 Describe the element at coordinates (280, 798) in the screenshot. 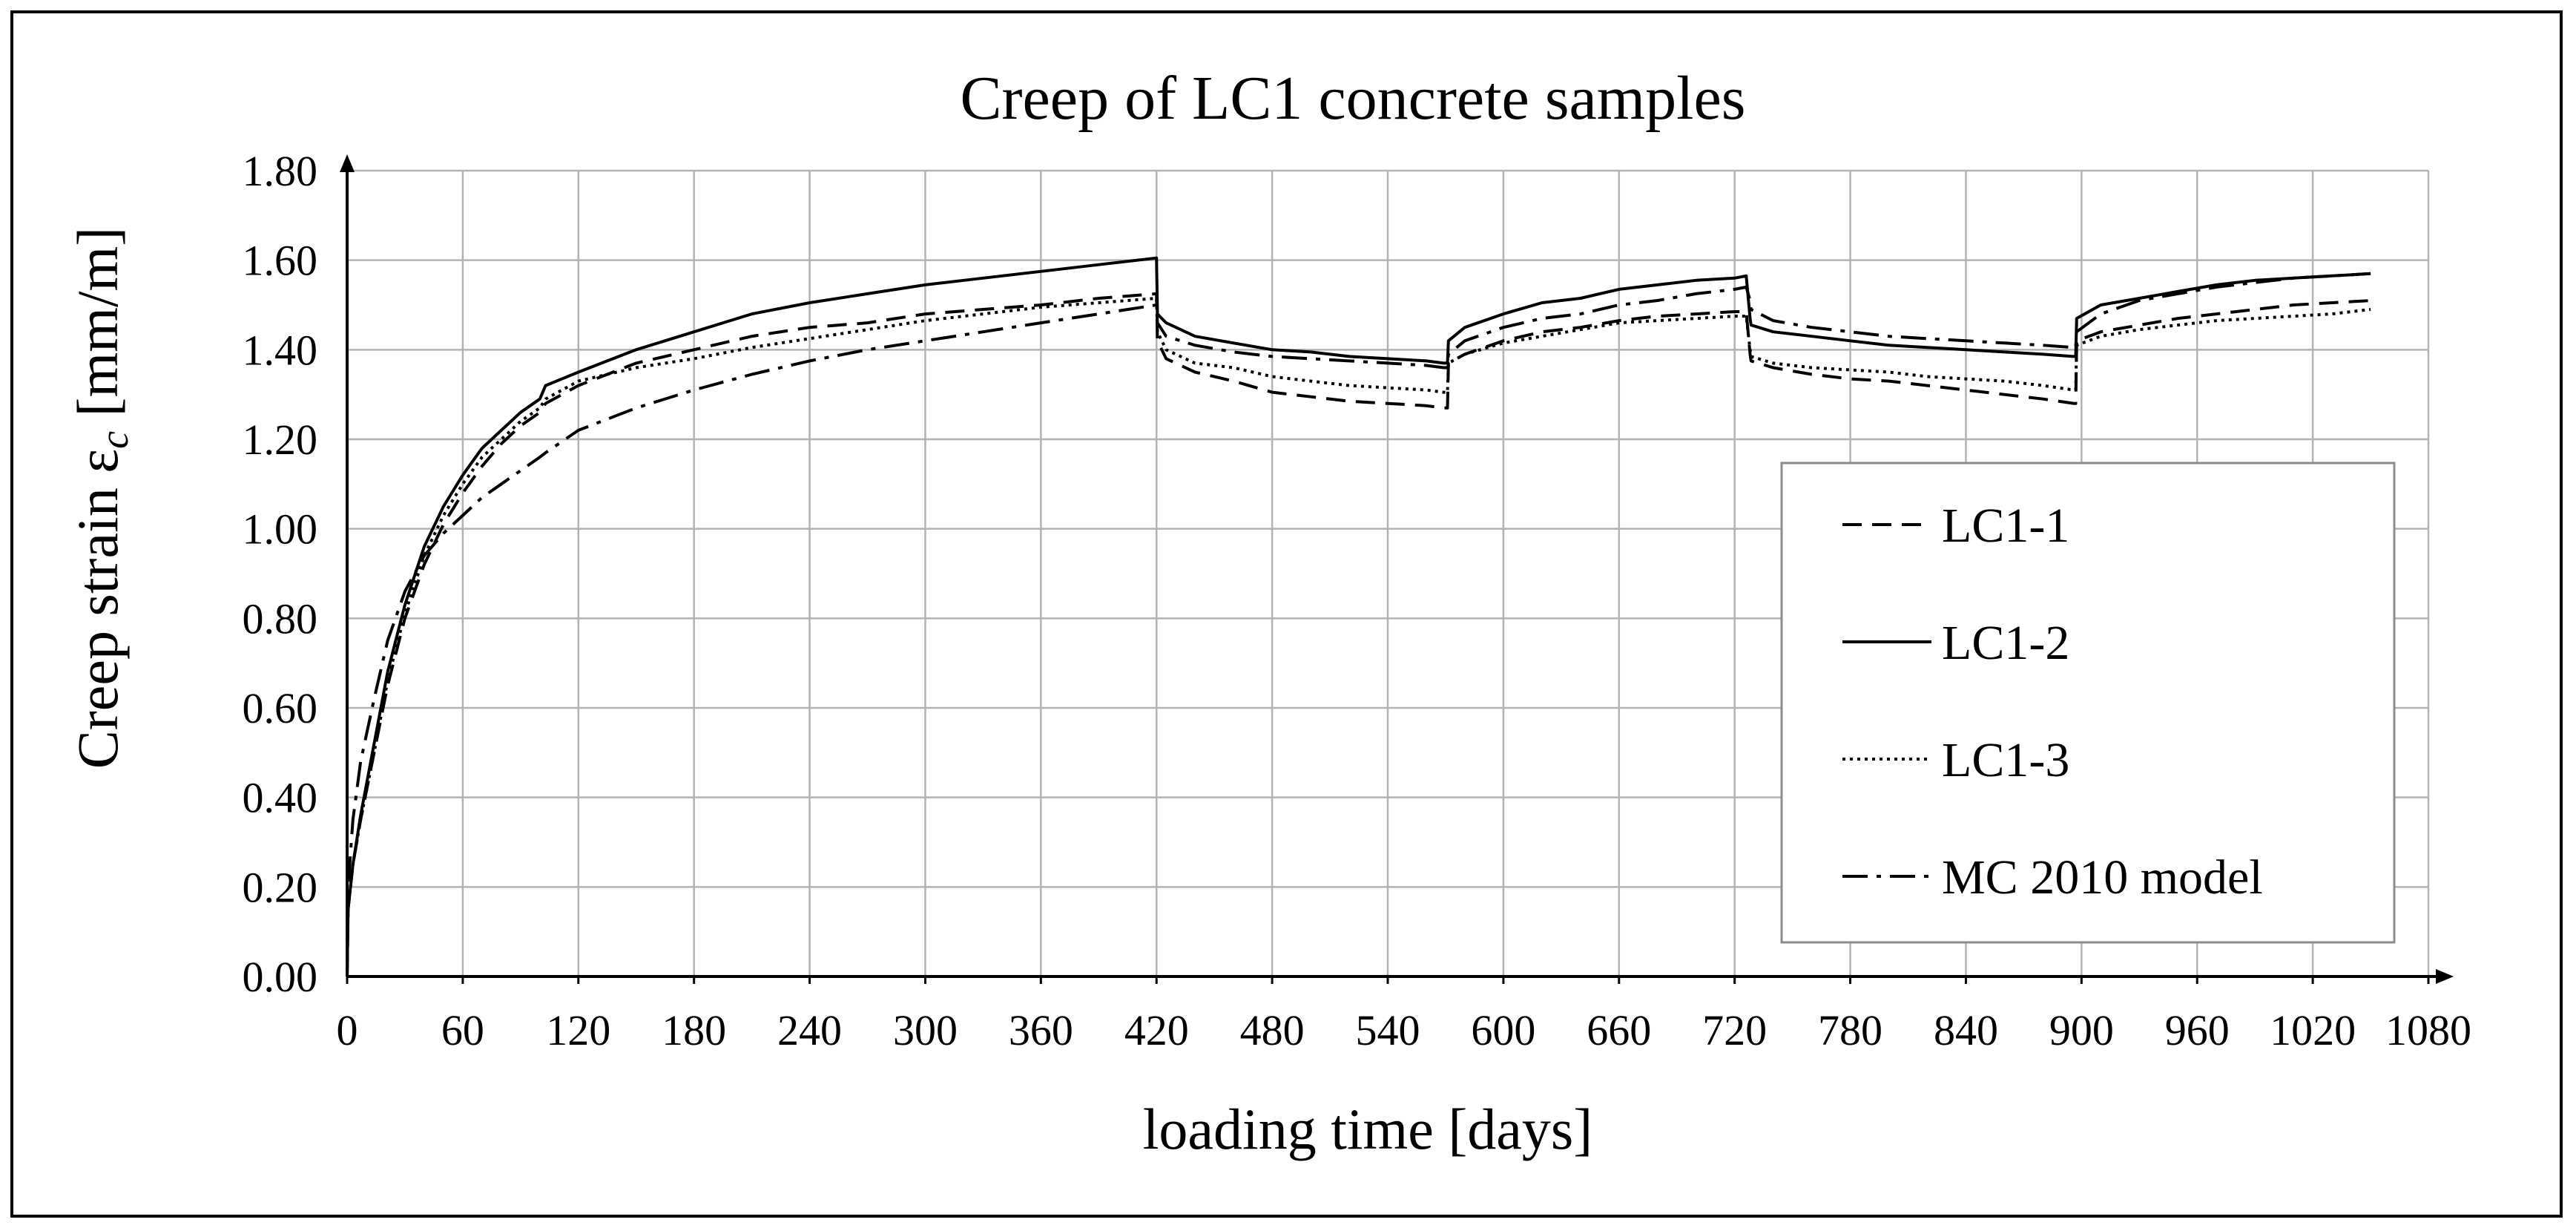

I see `y-tick-label: 0.40` at that location.